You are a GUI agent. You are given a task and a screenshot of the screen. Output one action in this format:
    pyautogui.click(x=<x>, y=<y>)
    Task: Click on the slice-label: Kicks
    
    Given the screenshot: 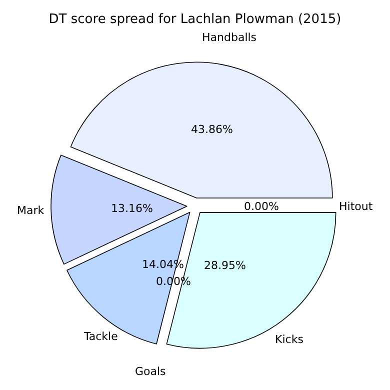 What is the action you would take?
    pyautogui.click(x=289, y=339)
    